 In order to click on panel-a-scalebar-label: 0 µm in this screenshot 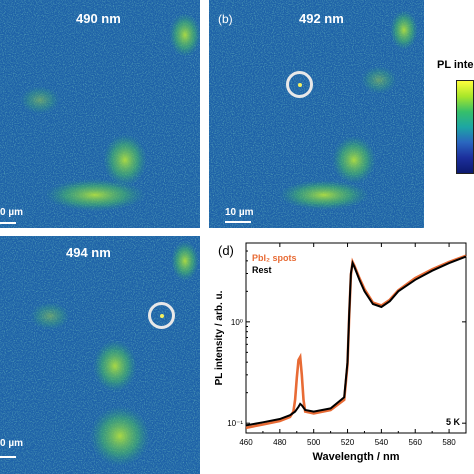, I will do `click(11, 212)`.